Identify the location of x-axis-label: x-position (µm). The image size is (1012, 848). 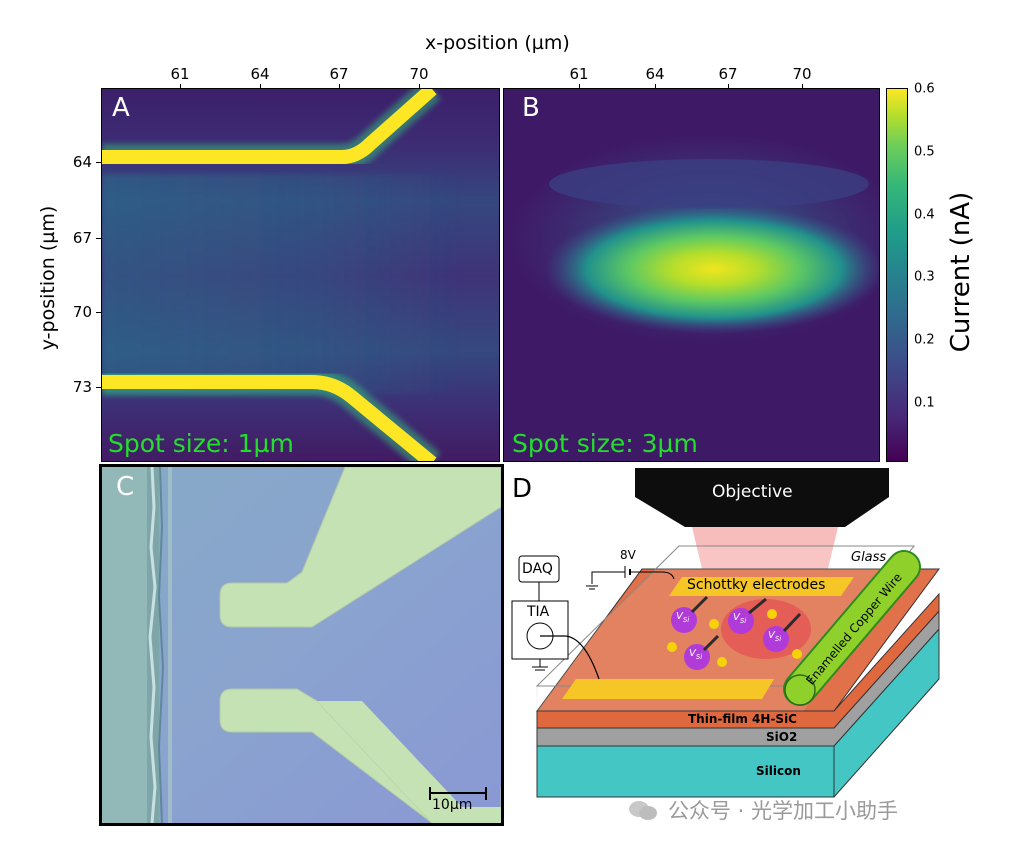
(497, 43).